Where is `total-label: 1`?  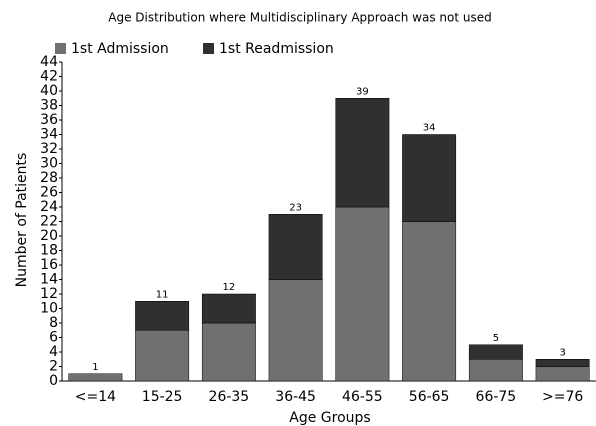 total-label: 1 is located at coordinates (95, 367).